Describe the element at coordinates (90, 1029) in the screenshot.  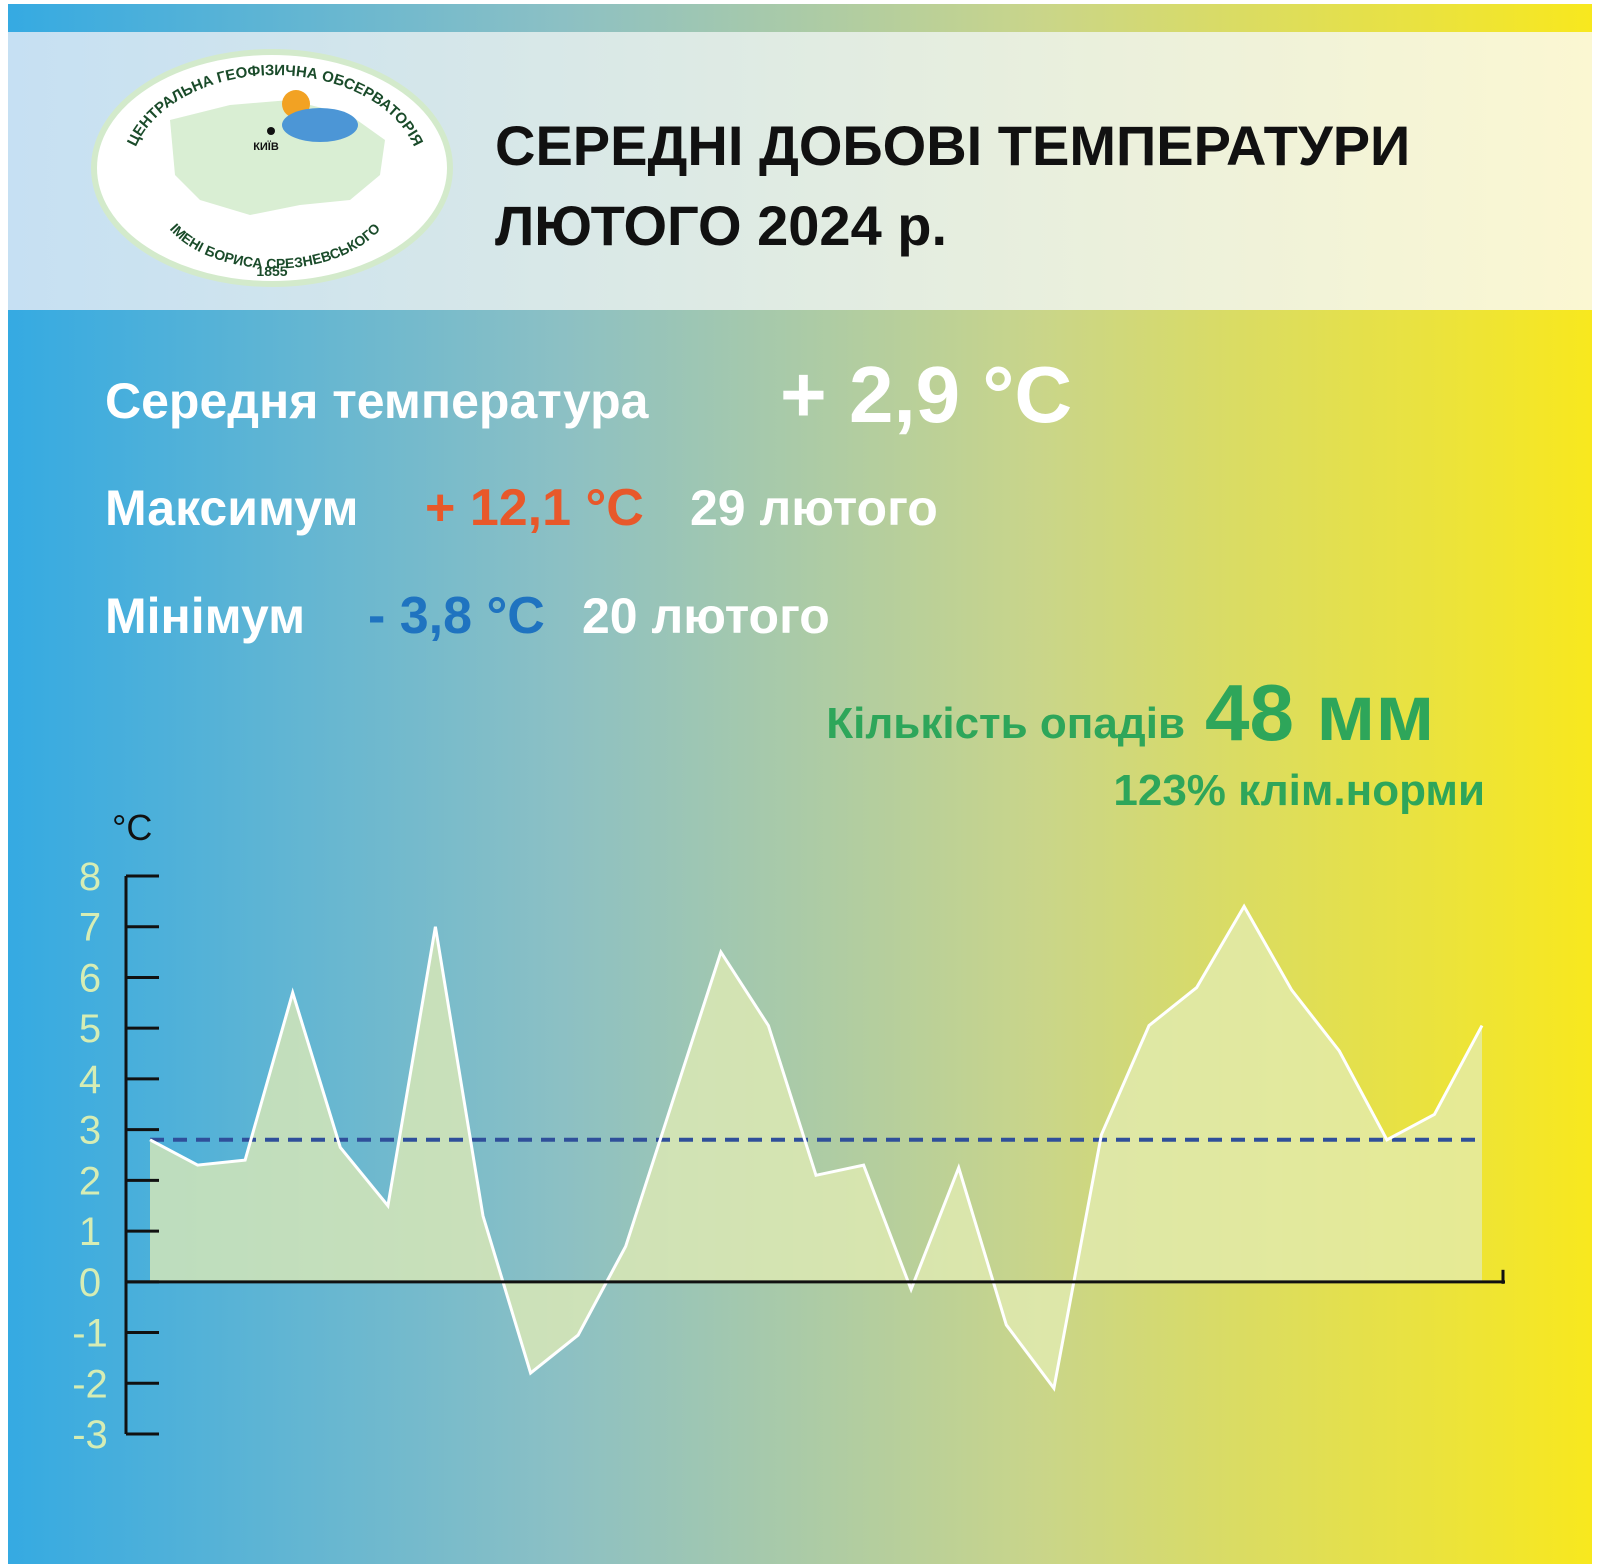
I see `y-tick-label: 5` at that location.